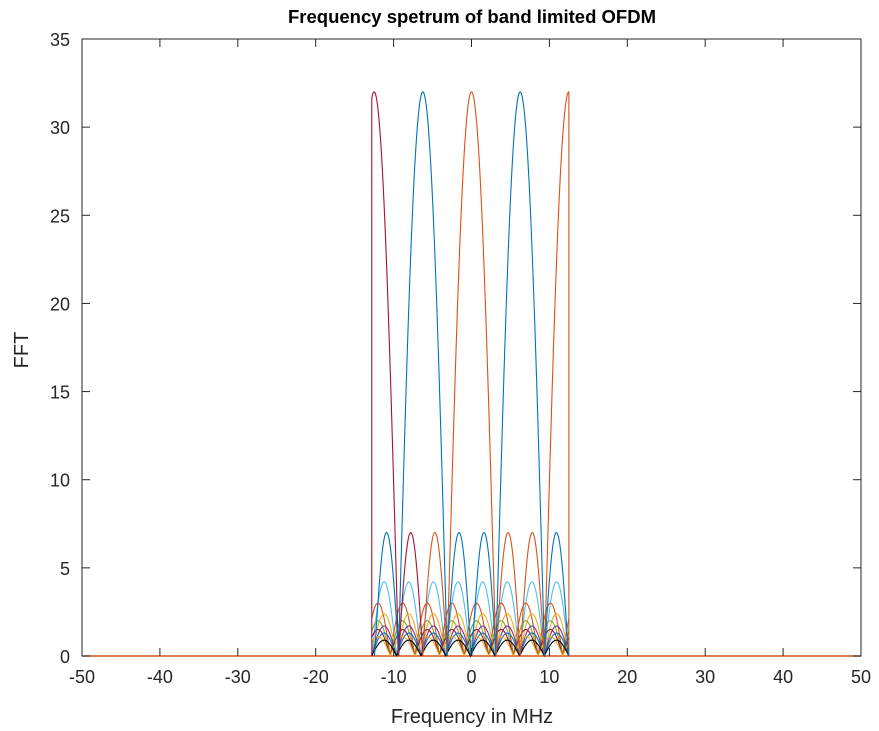 The width and height of the screenshot is (879, 731). What do you see at coordinates (783, 677) in the screenshot?
I see `x-tick-label: 40` at bounding box center [783, 677].